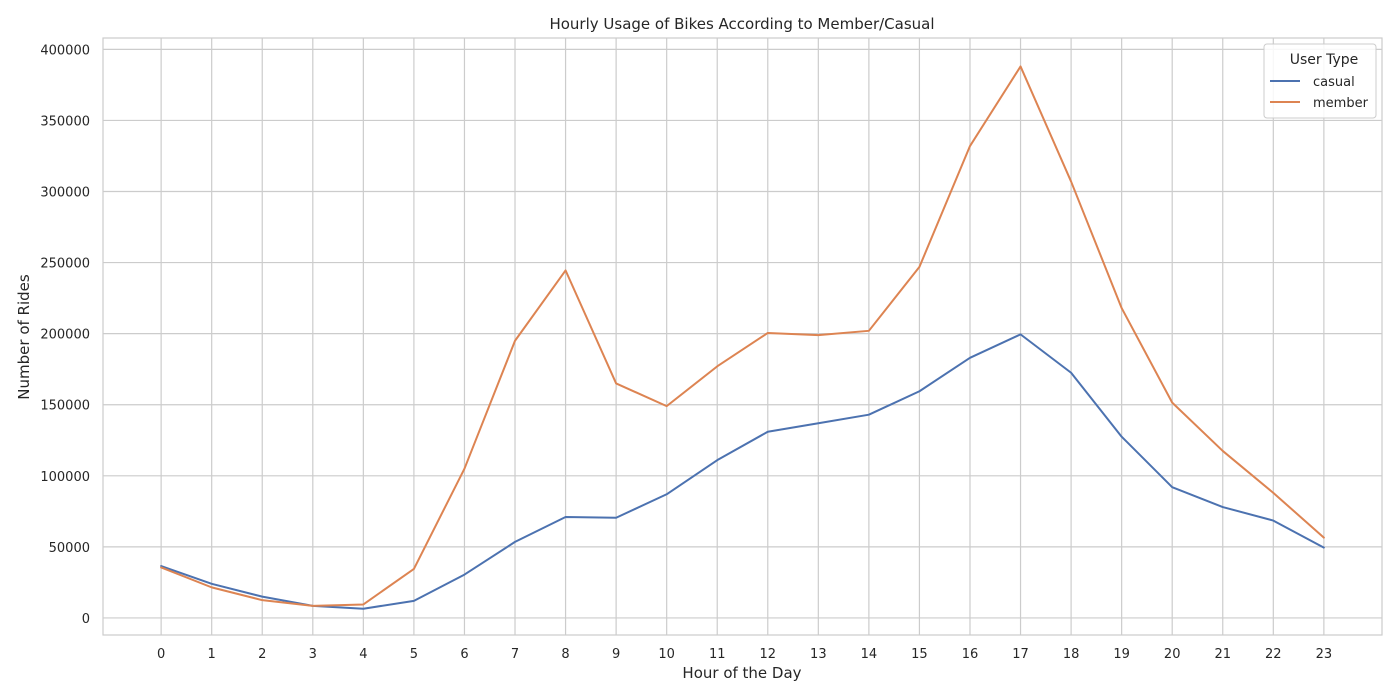 This screenshot has width=1400, height=700. I want to click on x-tick-label: 18, so click(1071, 654).